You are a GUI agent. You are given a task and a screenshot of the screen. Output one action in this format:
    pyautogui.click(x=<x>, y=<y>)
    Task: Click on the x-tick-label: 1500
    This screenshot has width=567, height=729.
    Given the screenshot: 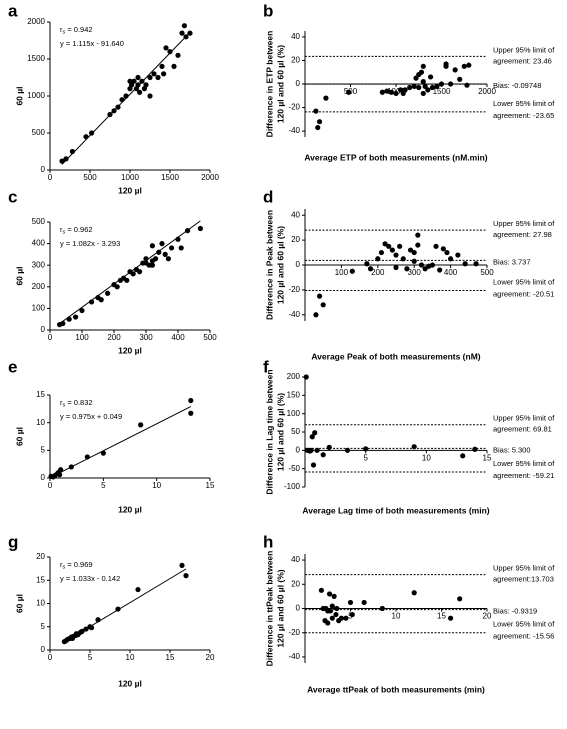 What is the action you would take?
    pyautogui.click(x=442, y=91)
    